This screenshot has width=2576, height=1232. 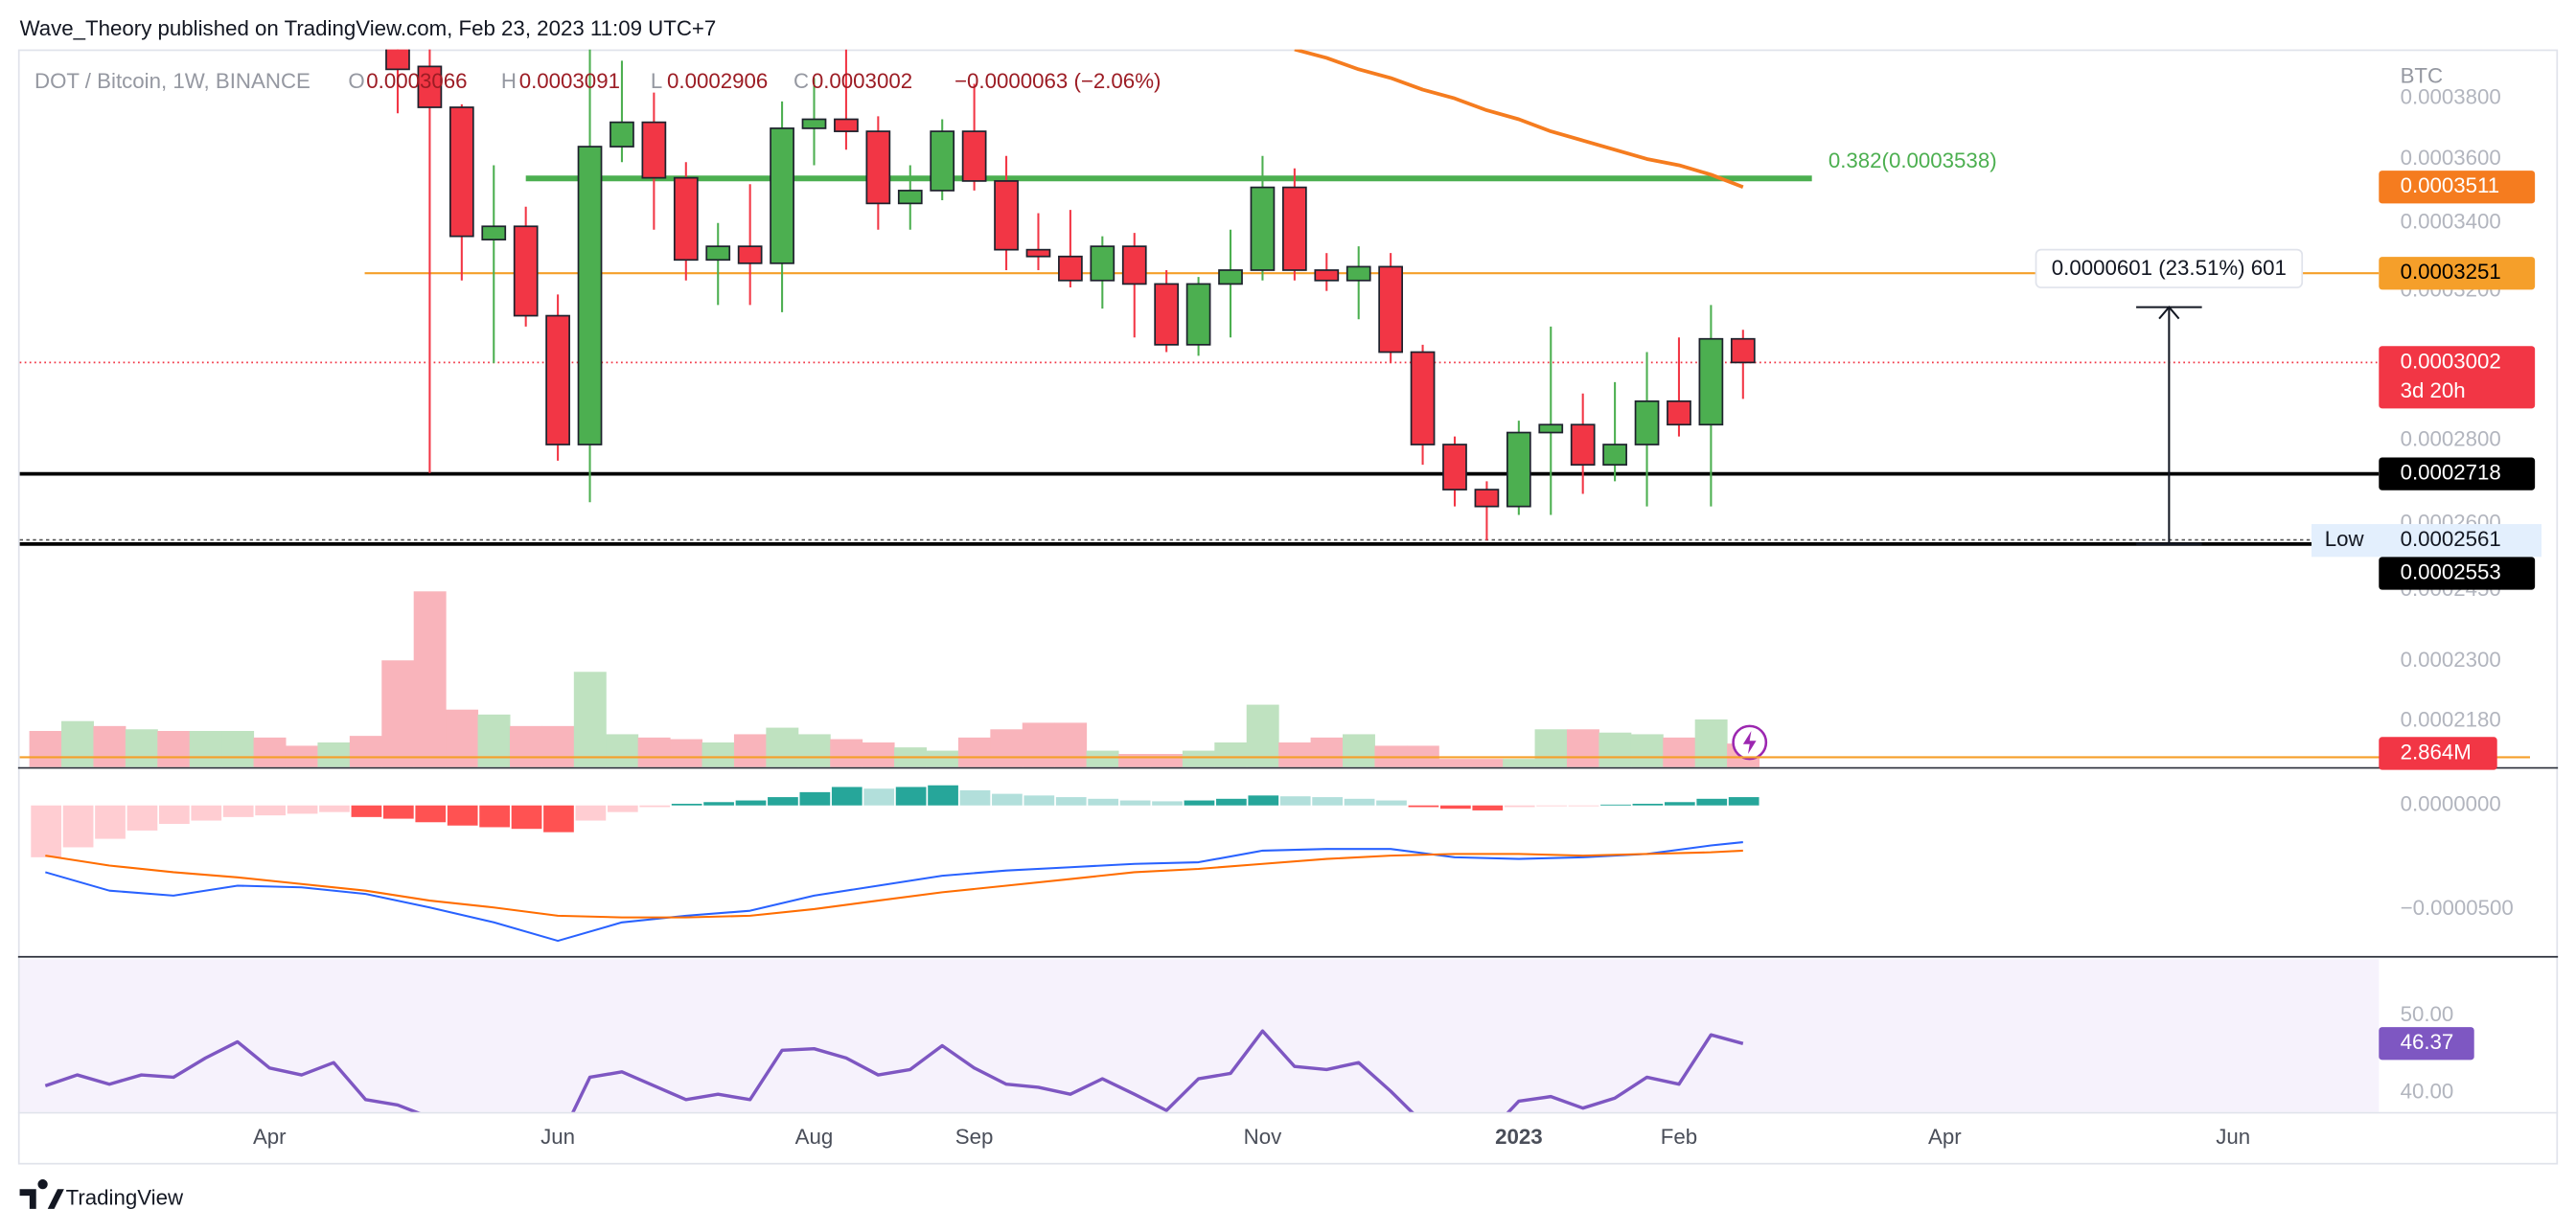 I want to click on rsi-label: 46.37, so click(x=2427, y=1042).